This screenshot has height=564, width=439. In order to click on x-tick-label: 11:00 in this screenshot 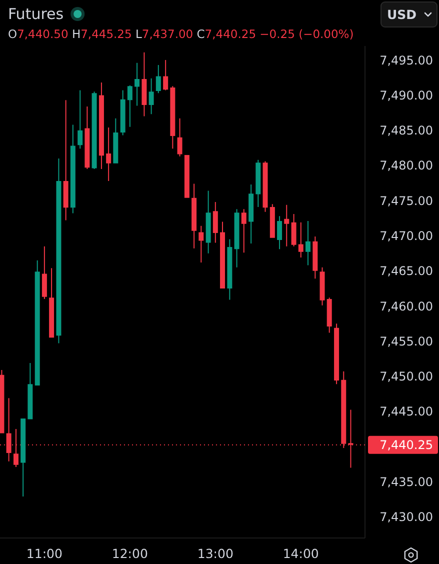, I will do `click(44, 553)`.